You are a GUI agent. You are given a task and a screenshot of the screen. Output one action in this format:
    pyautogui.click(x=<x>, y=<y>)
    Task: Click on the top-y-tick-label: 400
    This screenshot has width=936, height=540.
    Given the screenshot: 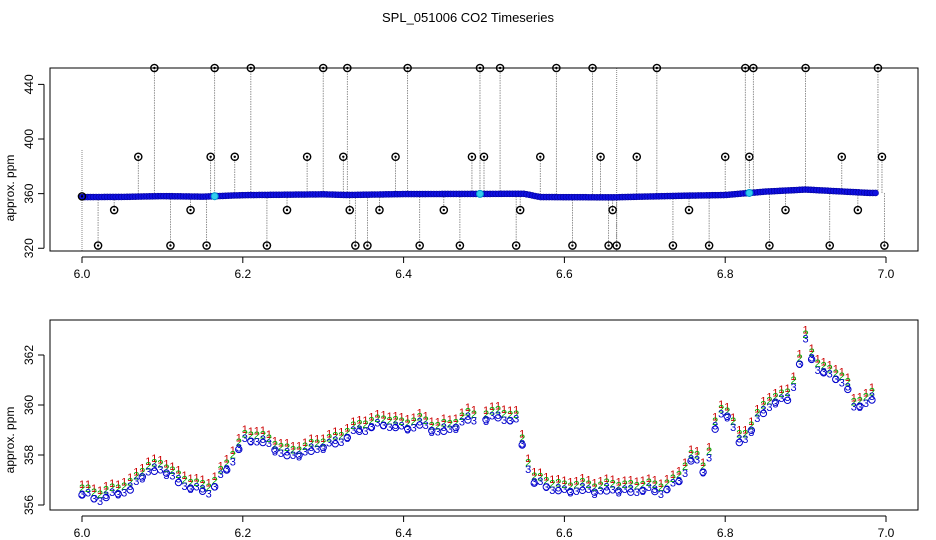 What is the action you would take?
    pyautogui.click(x=29, y=139)
    